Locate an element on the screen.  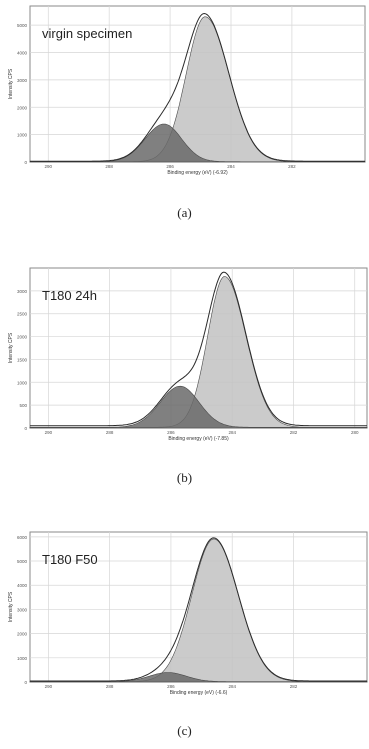
x-tick-label-a: 290 is located at coordinates (49, 166).